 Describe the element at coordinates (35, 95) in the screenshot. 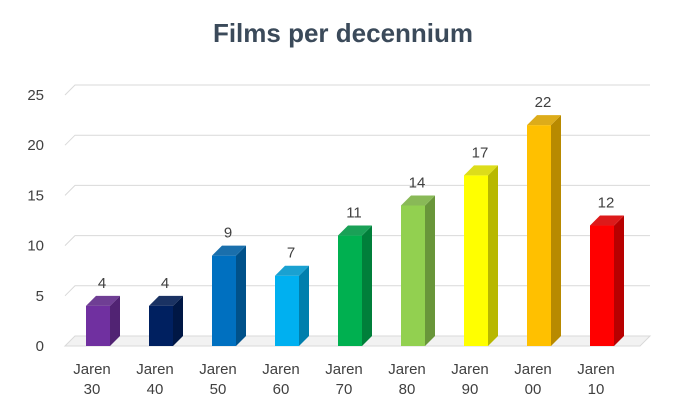

I see `y-tick-label: 25` at that location.